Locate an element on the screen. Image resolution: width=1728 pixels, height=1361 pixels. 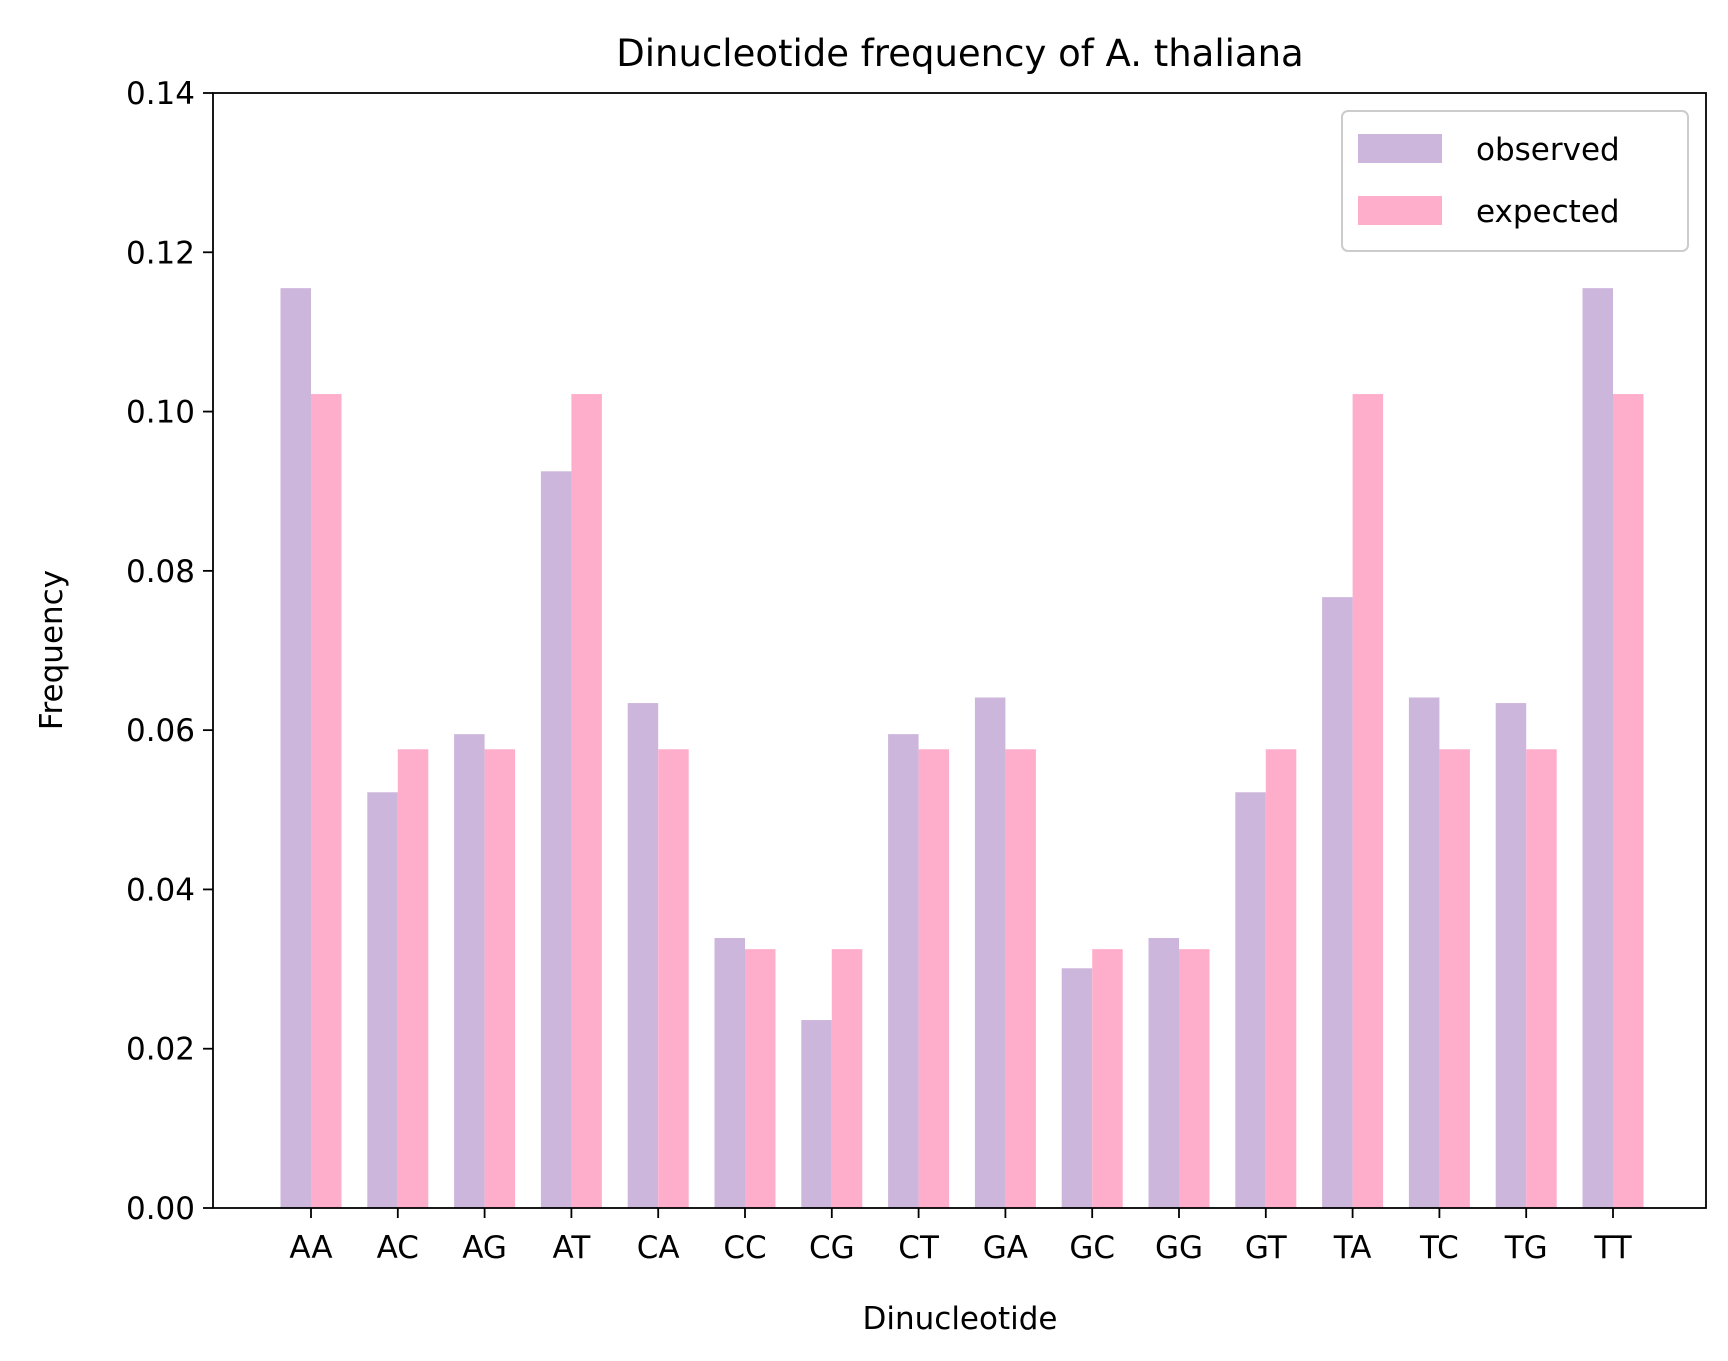
chart-title: Dinucleotide frequency of A. thaliana is located at coordinates (959, 53).